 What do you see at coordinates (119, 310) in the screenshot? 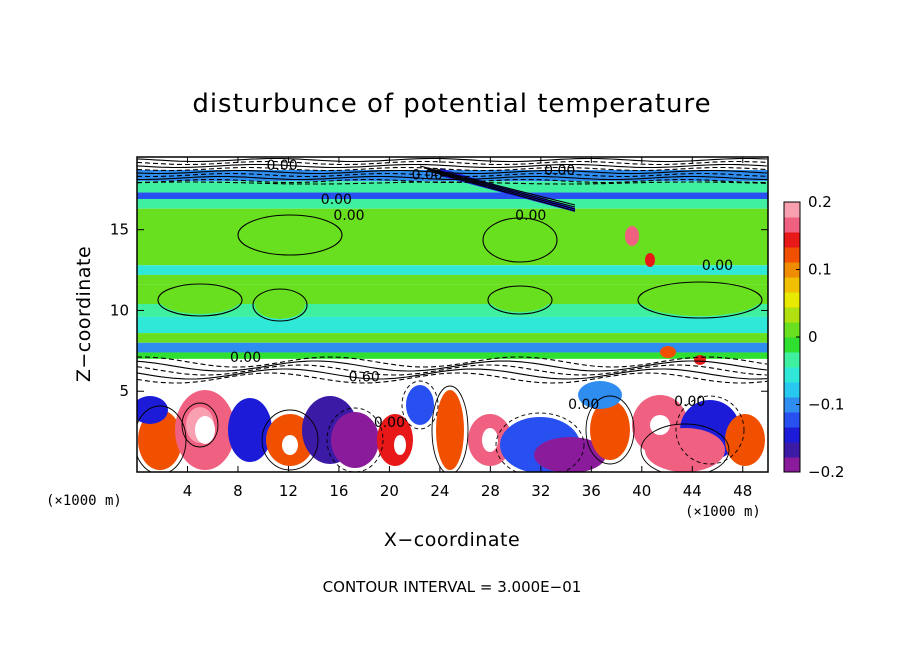
I see `z-tick-label: 10` at bounding box center [119, 310].